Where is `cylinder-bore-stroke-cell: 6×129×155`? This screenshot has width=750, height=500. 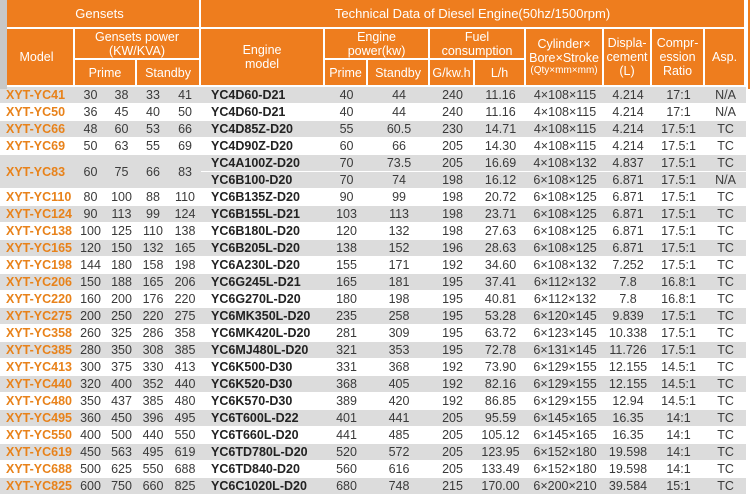
cylinder-bore-stroke-cell: 6×129×155 is located at coordinates (565, 384).